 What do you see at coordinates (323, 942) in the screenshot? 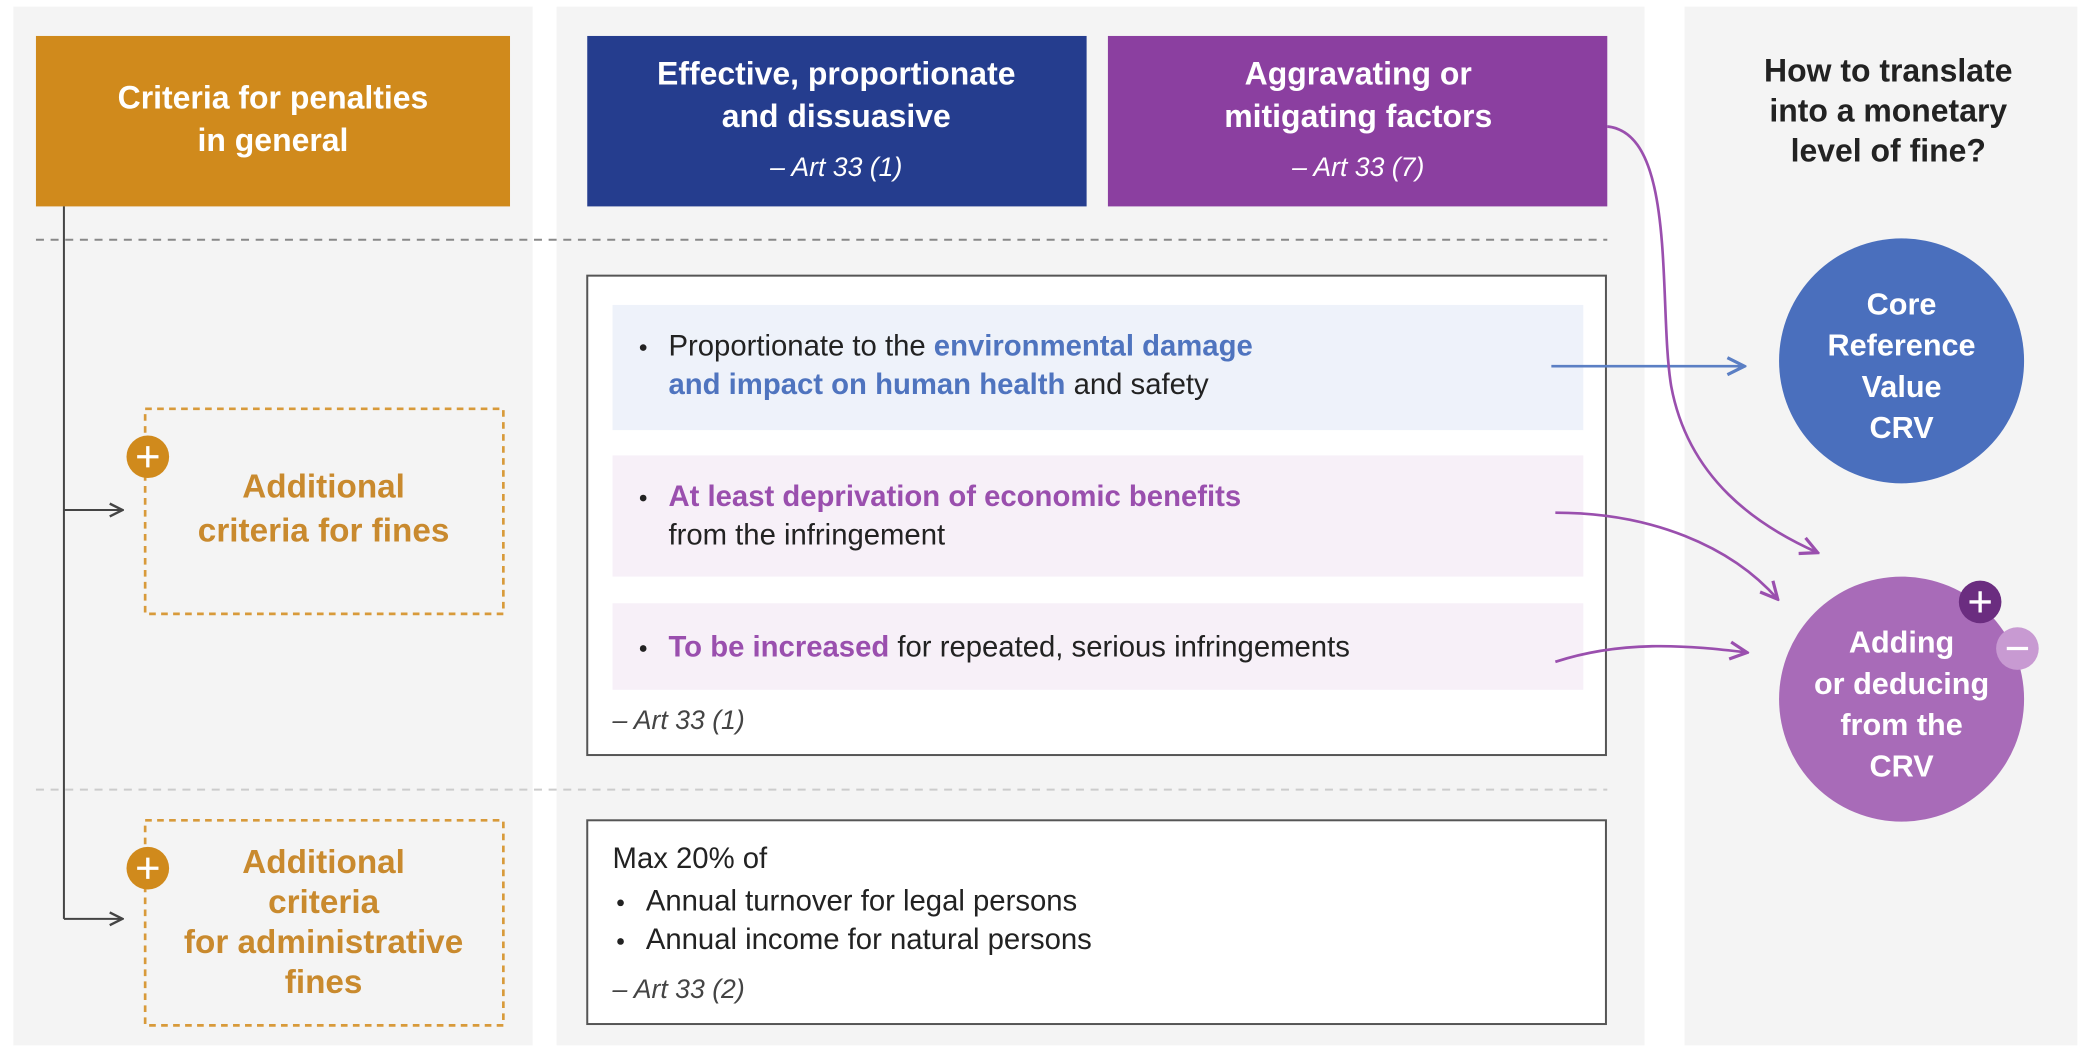
I see `row-label: for administrative` at bounding box center [323, 942].